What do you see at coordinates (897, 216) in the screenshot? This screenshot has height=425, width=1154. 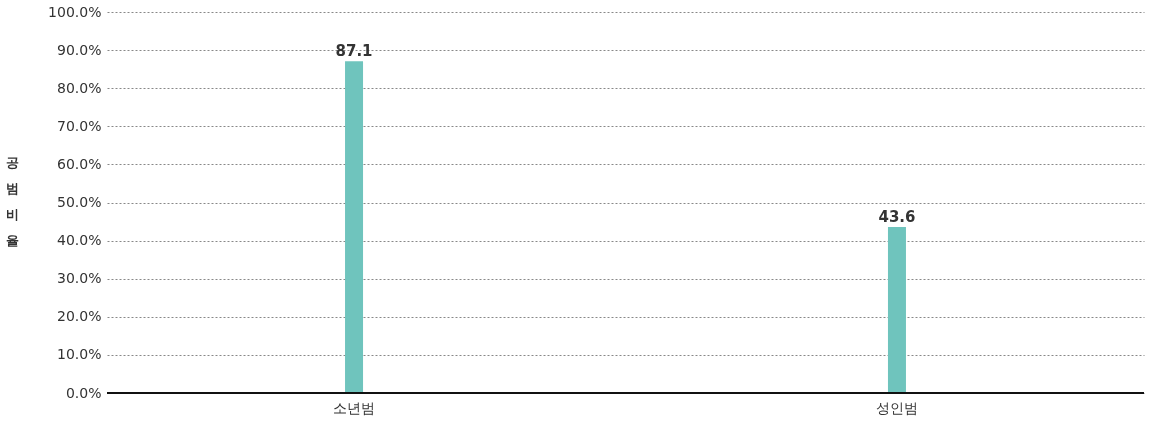 I see `data-label: 43.6` at bounding box center [897, 216].